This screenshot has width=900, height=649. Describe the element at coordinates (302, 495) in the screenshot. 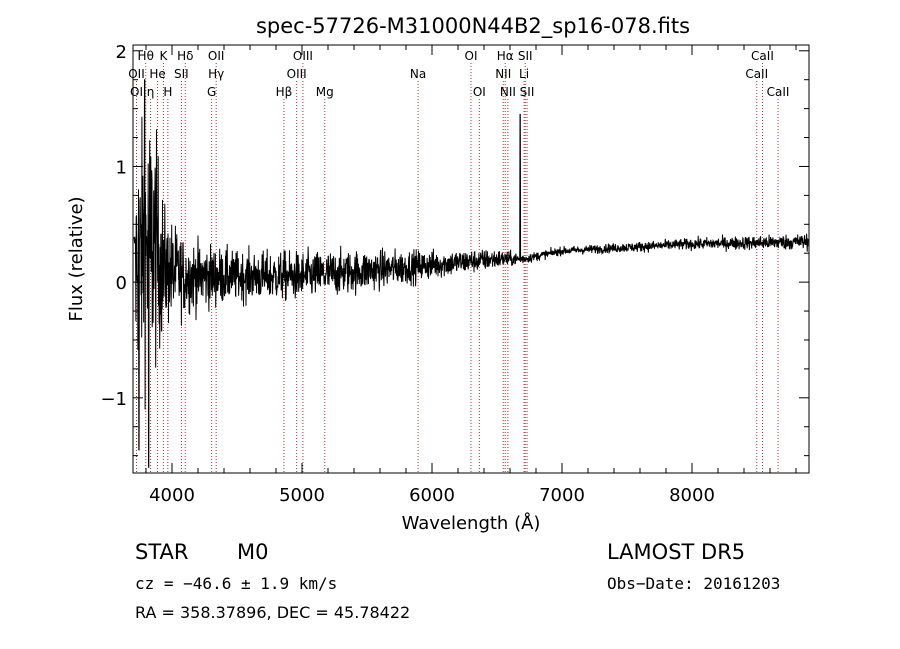

I see `x-tick-label: 5000` at that location.